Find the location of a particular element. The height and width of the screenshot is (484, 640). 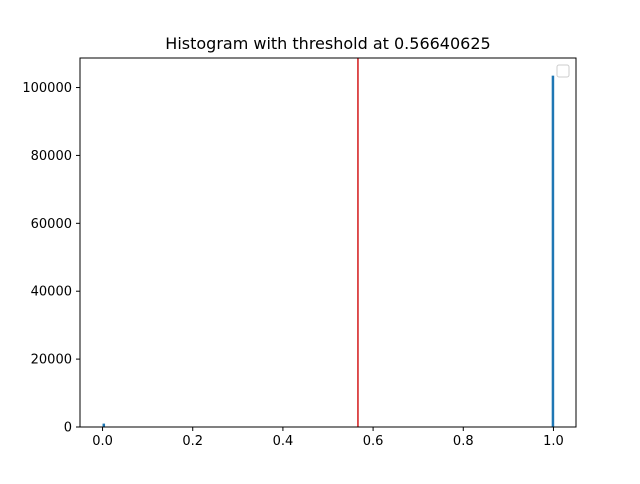

x-tick-label: 0.2 is located at coordinates (192, 441).